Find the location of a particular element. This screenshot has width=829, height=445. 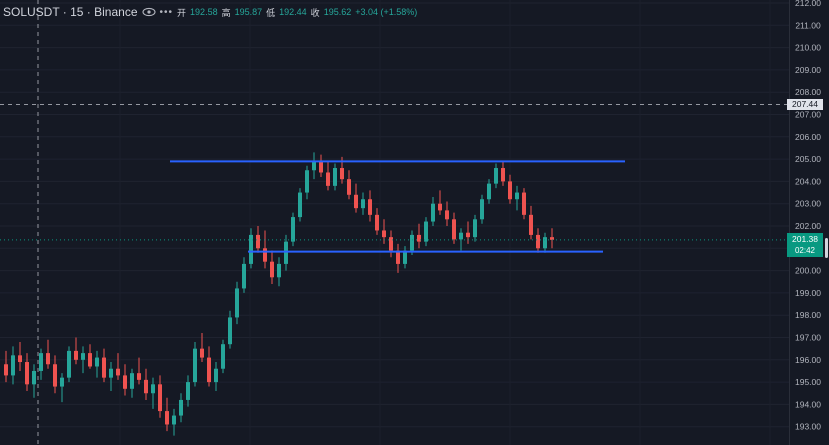

price-tick-label: 199.00 is located at coordinates (808, 293).